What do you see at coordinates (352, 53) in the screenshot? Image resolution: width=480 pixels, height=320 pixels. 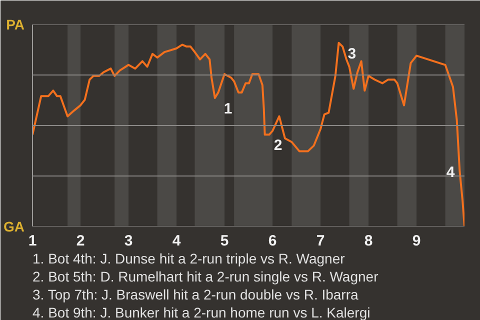 I see `annotation: 3` at bounding box center [352, 53].